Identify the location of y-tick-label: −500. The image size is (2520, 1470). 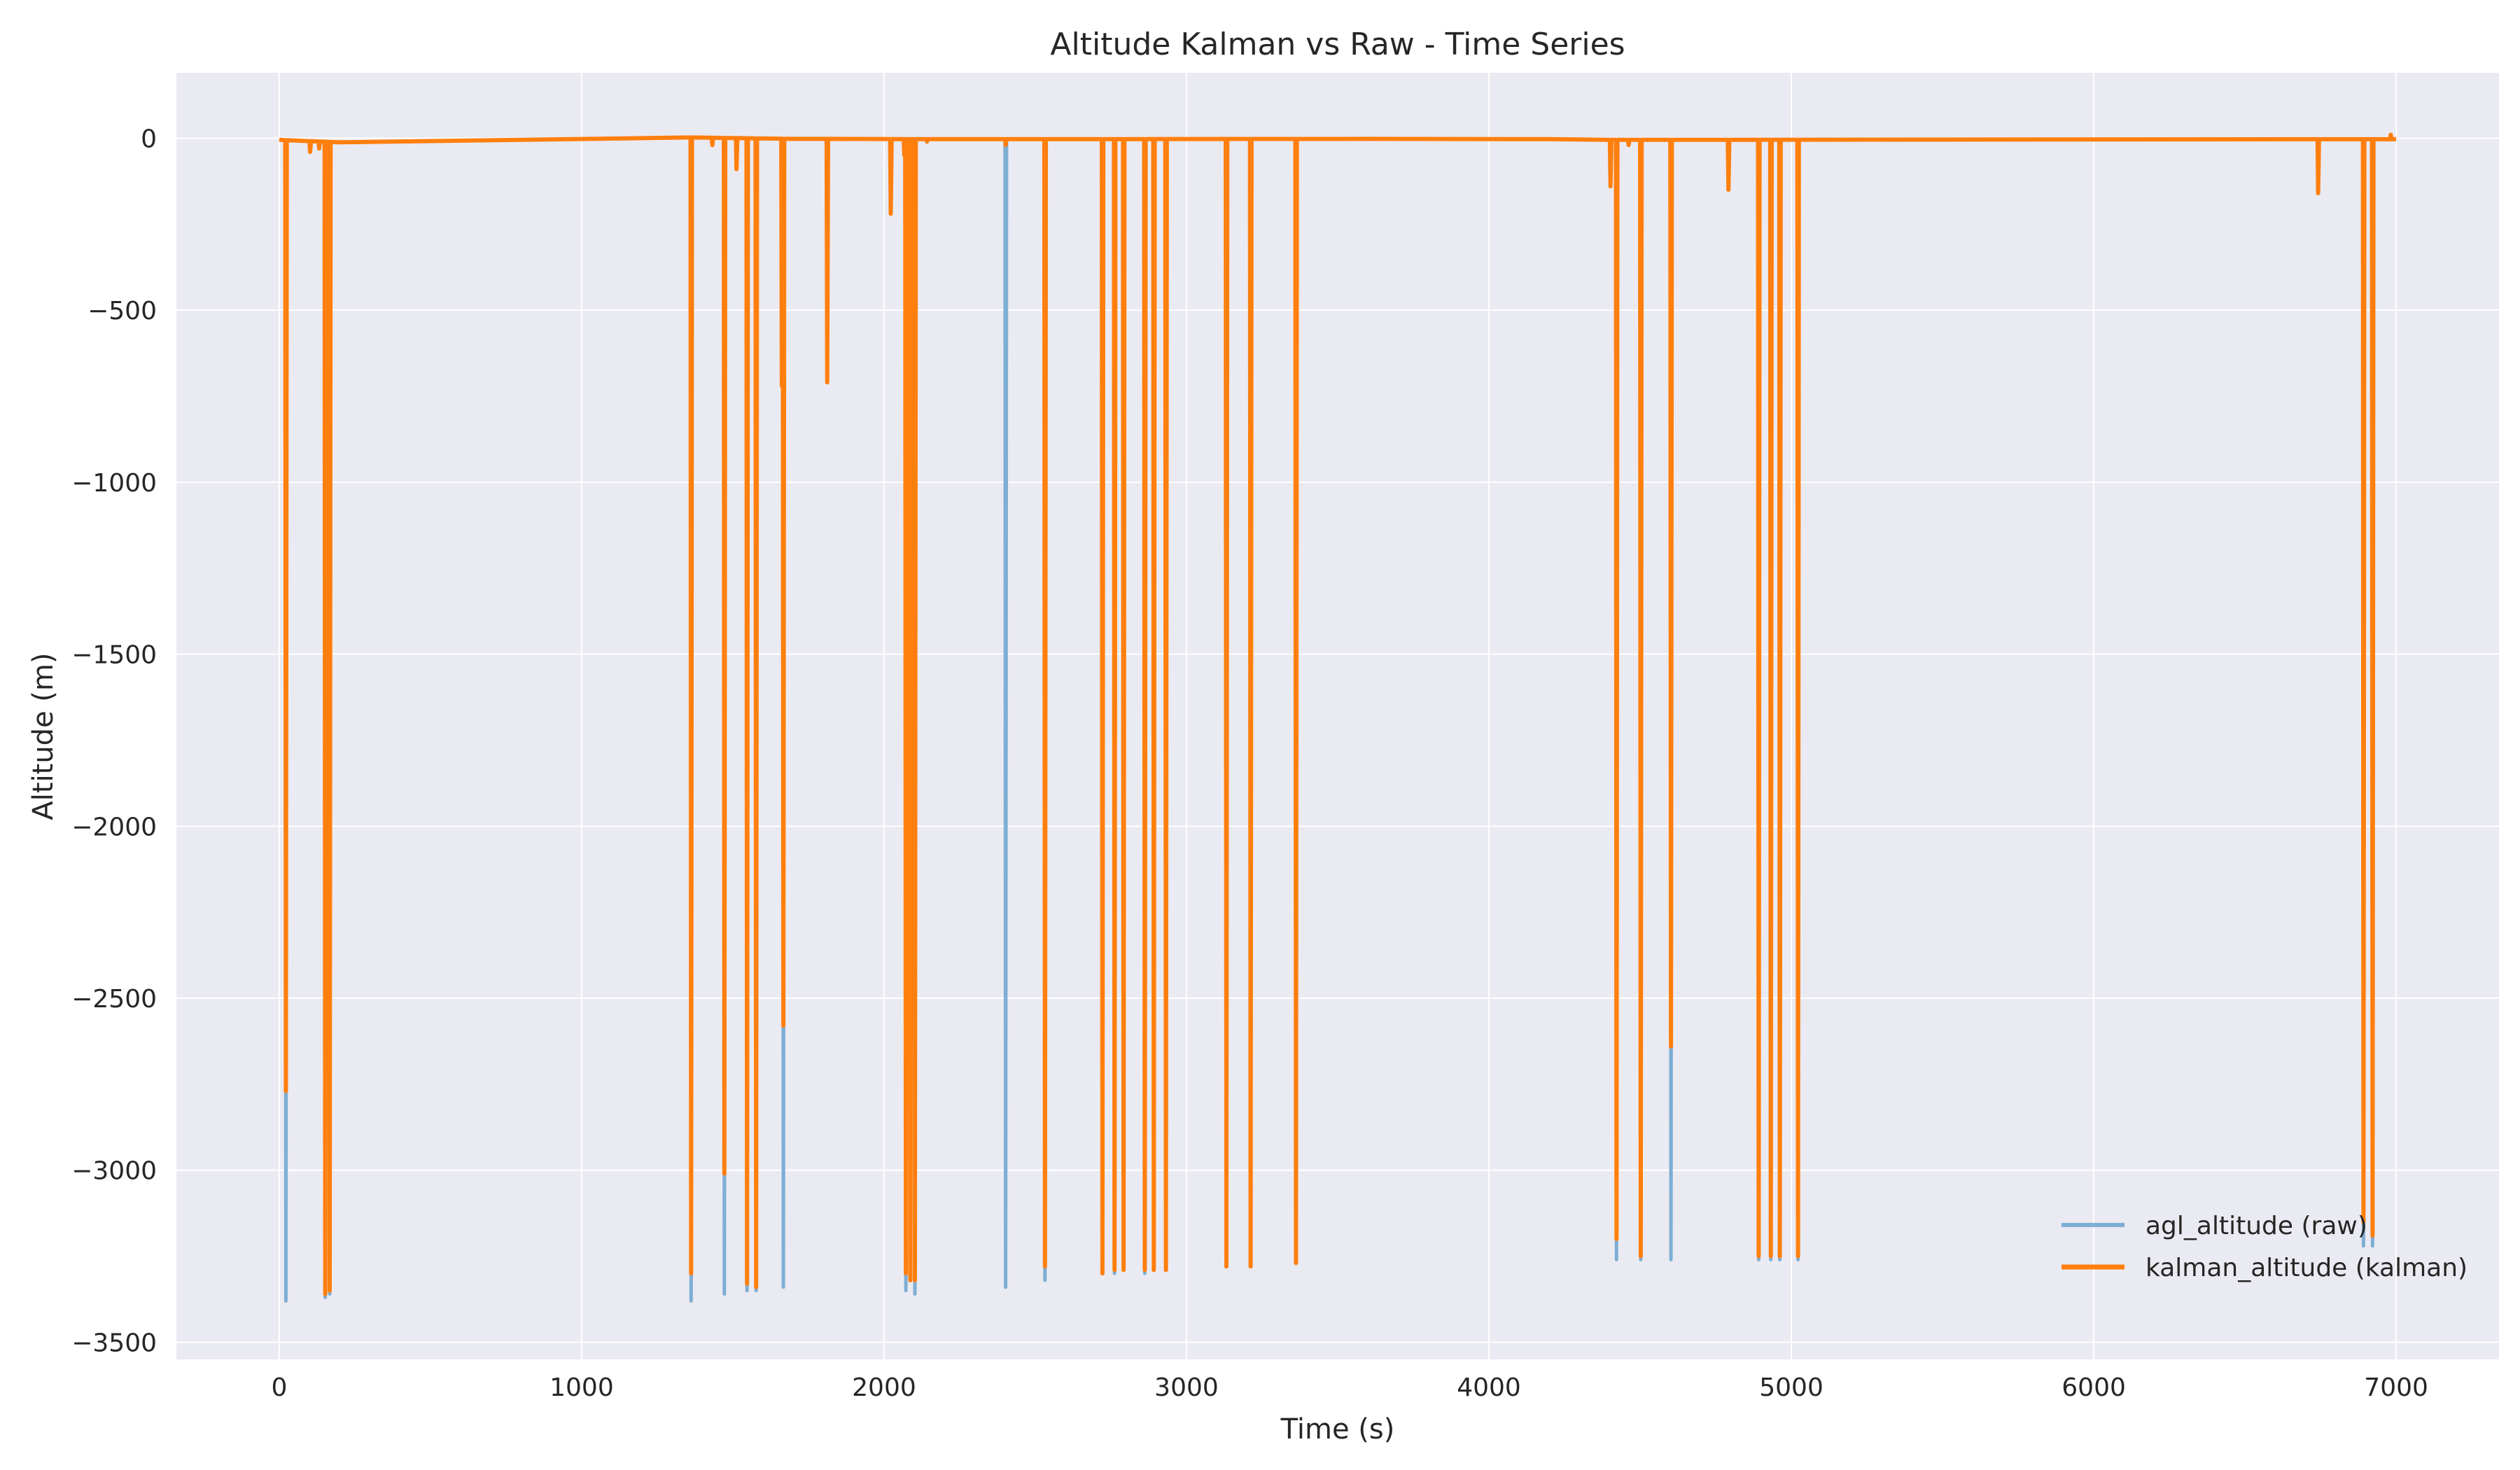
(122, 311).